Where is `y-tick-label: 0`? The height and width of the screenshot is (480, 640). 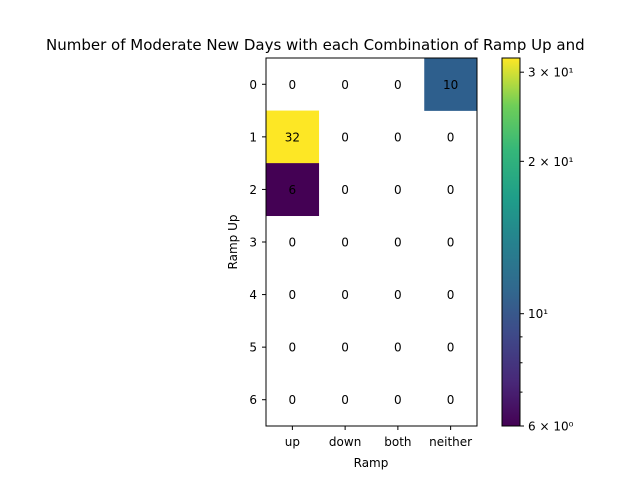 y-tick-label: 0 is located at coordinates (253, 85).